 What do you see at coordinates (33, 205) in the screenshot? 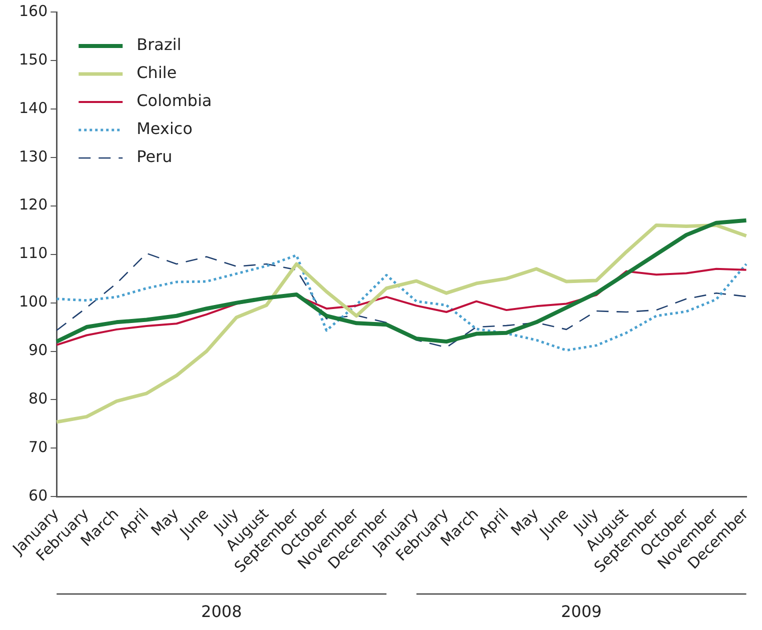
I see `y-tick-label: 120` at bounding box center [33, 205].